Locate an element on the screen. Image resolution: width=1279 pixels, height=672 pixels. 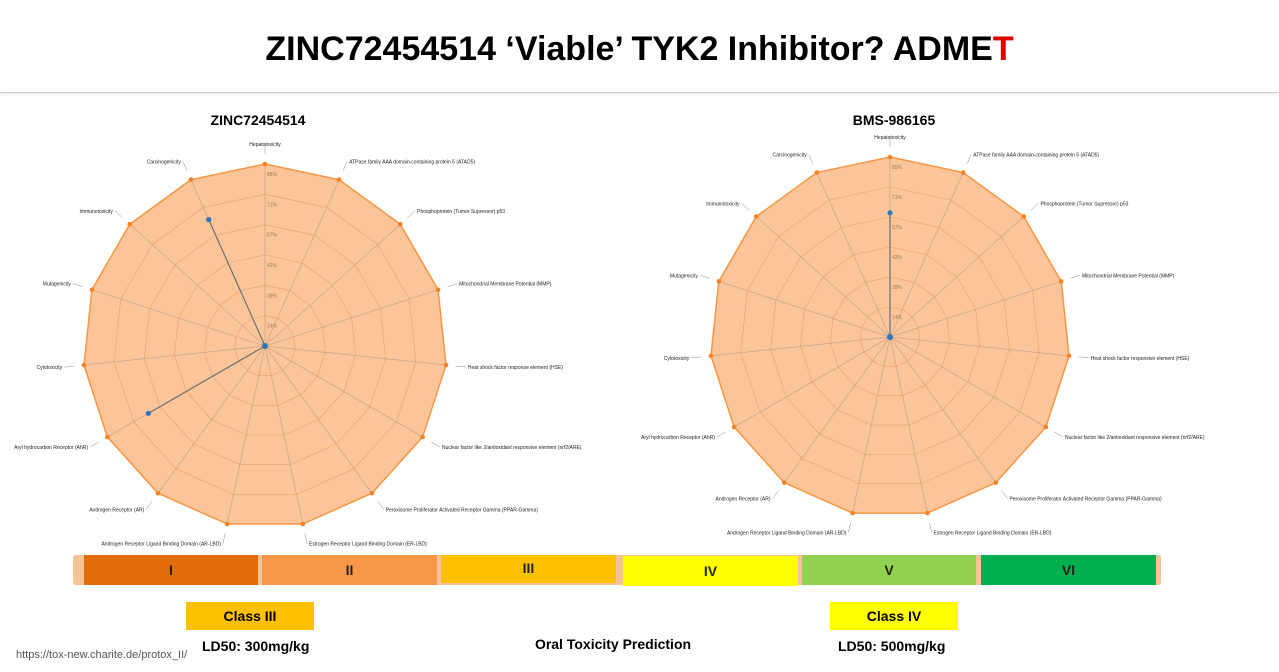
class-segment-label: V is located at coordinates (889, 570).